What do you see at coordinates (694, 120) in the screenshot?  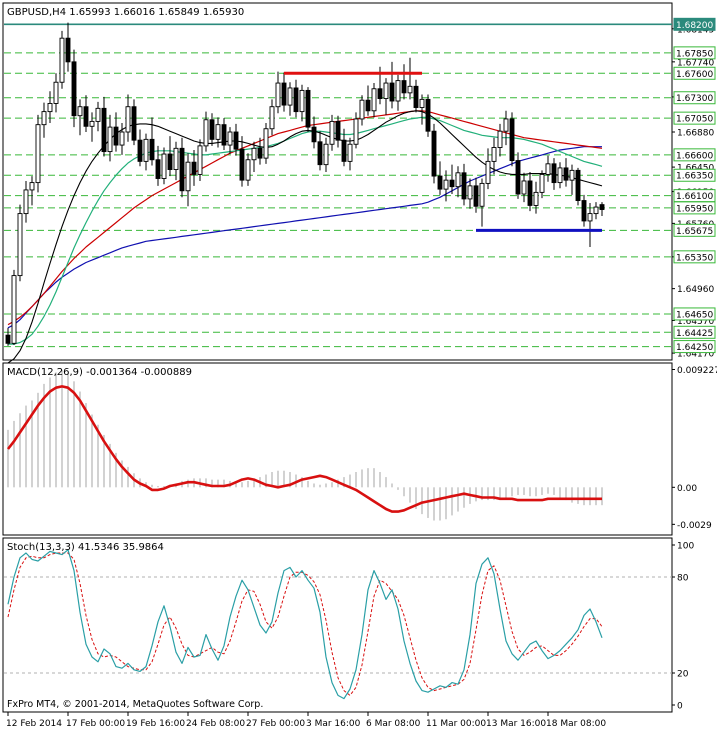 I see `price-level-text: 1.67050` at bounding box center [694, 120].